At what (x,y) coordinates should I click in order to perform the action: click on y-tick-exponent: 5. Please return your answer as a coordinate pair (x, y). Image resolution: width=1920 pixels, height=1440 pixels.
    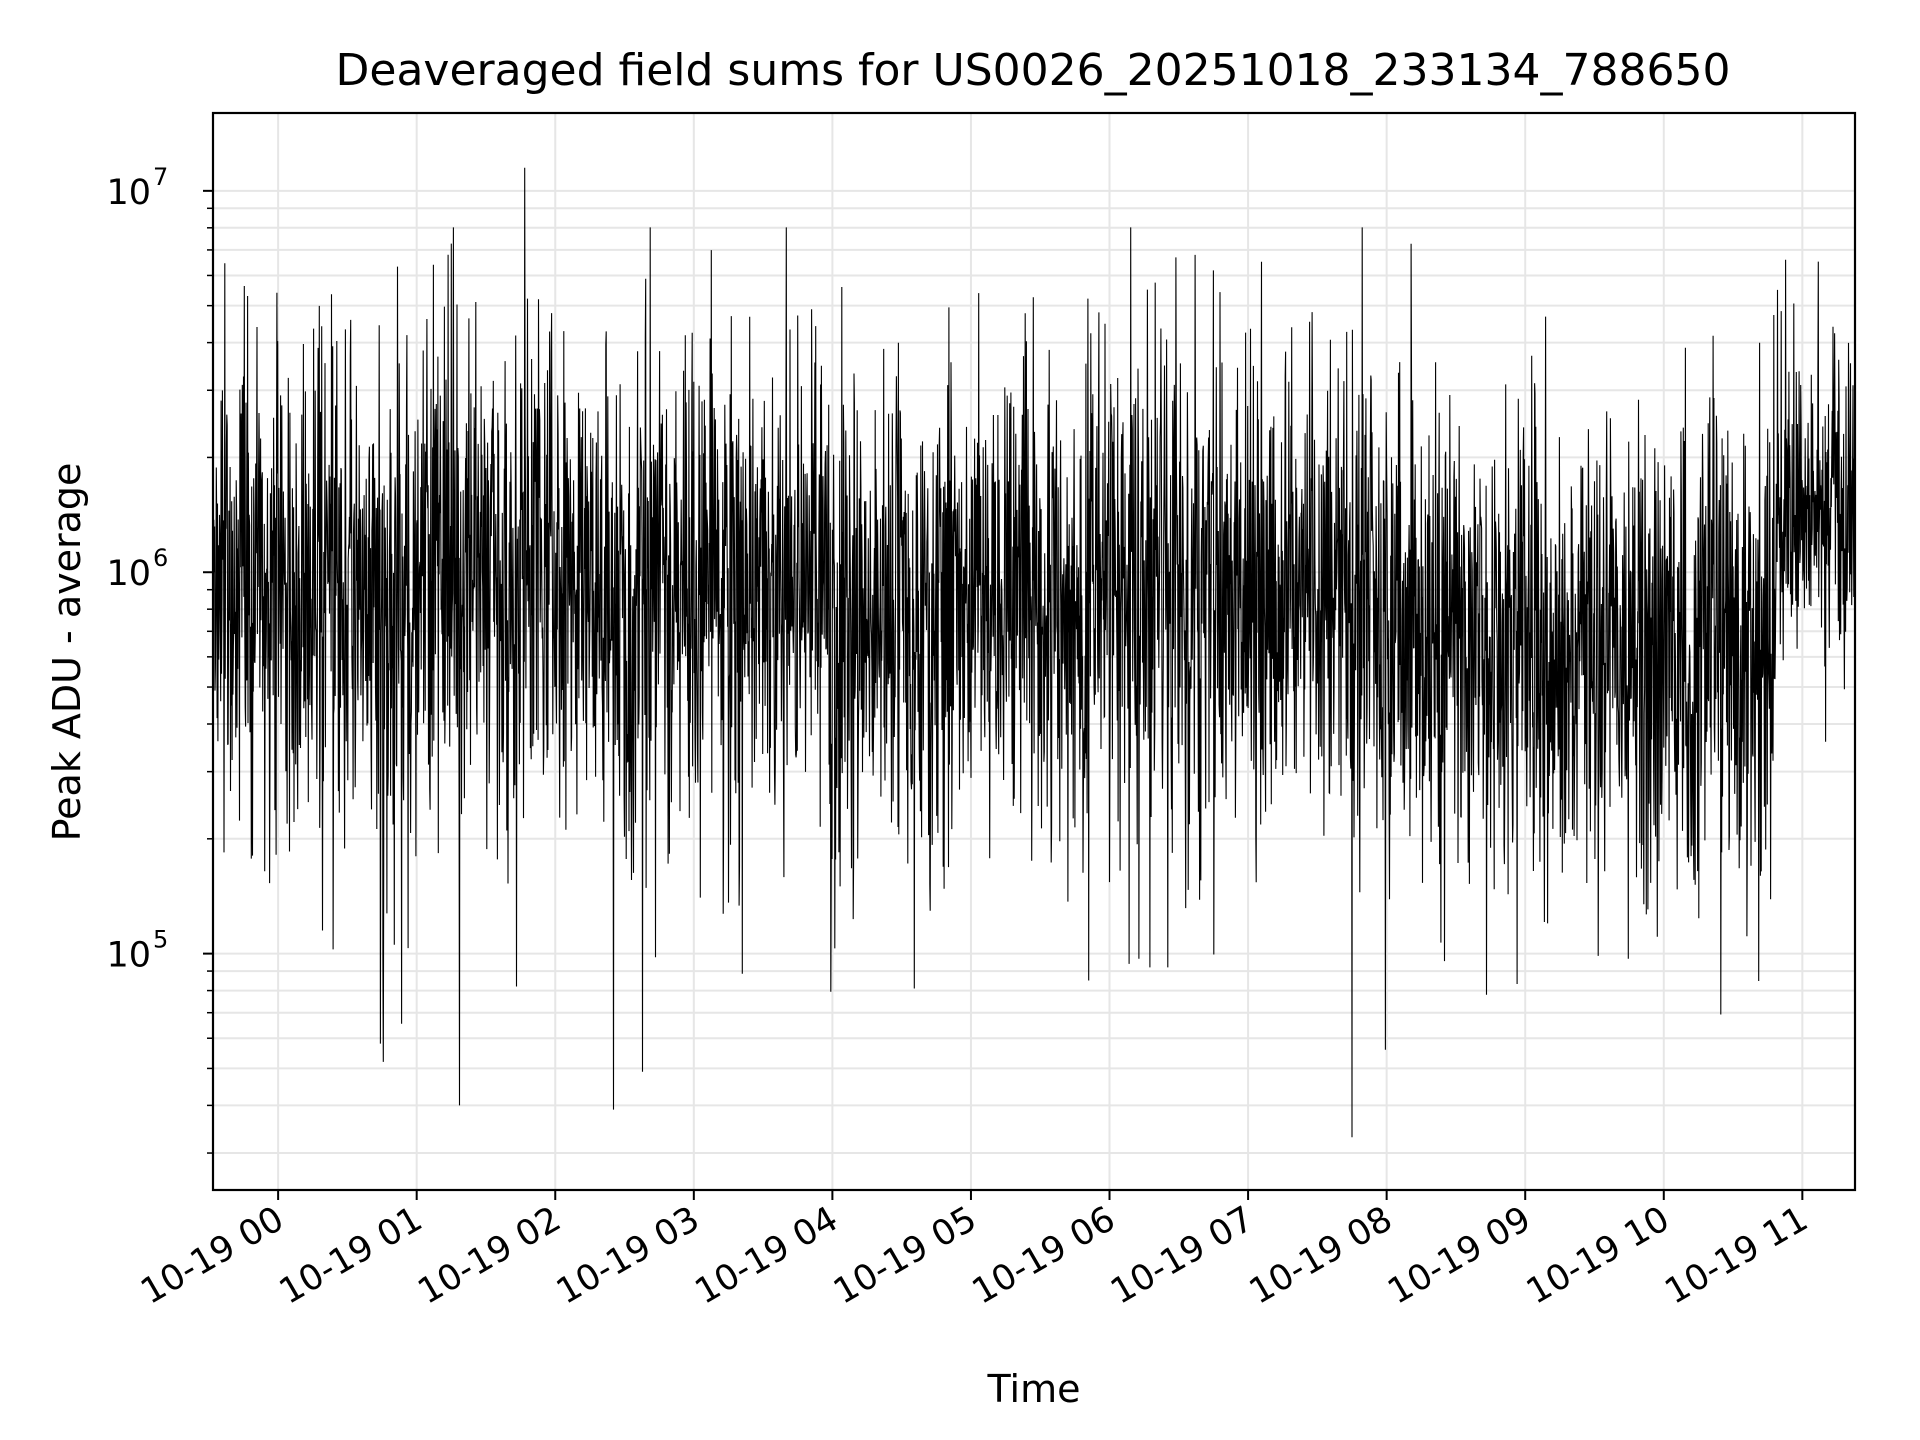
    Looking at the image, I should click on (160, 940).